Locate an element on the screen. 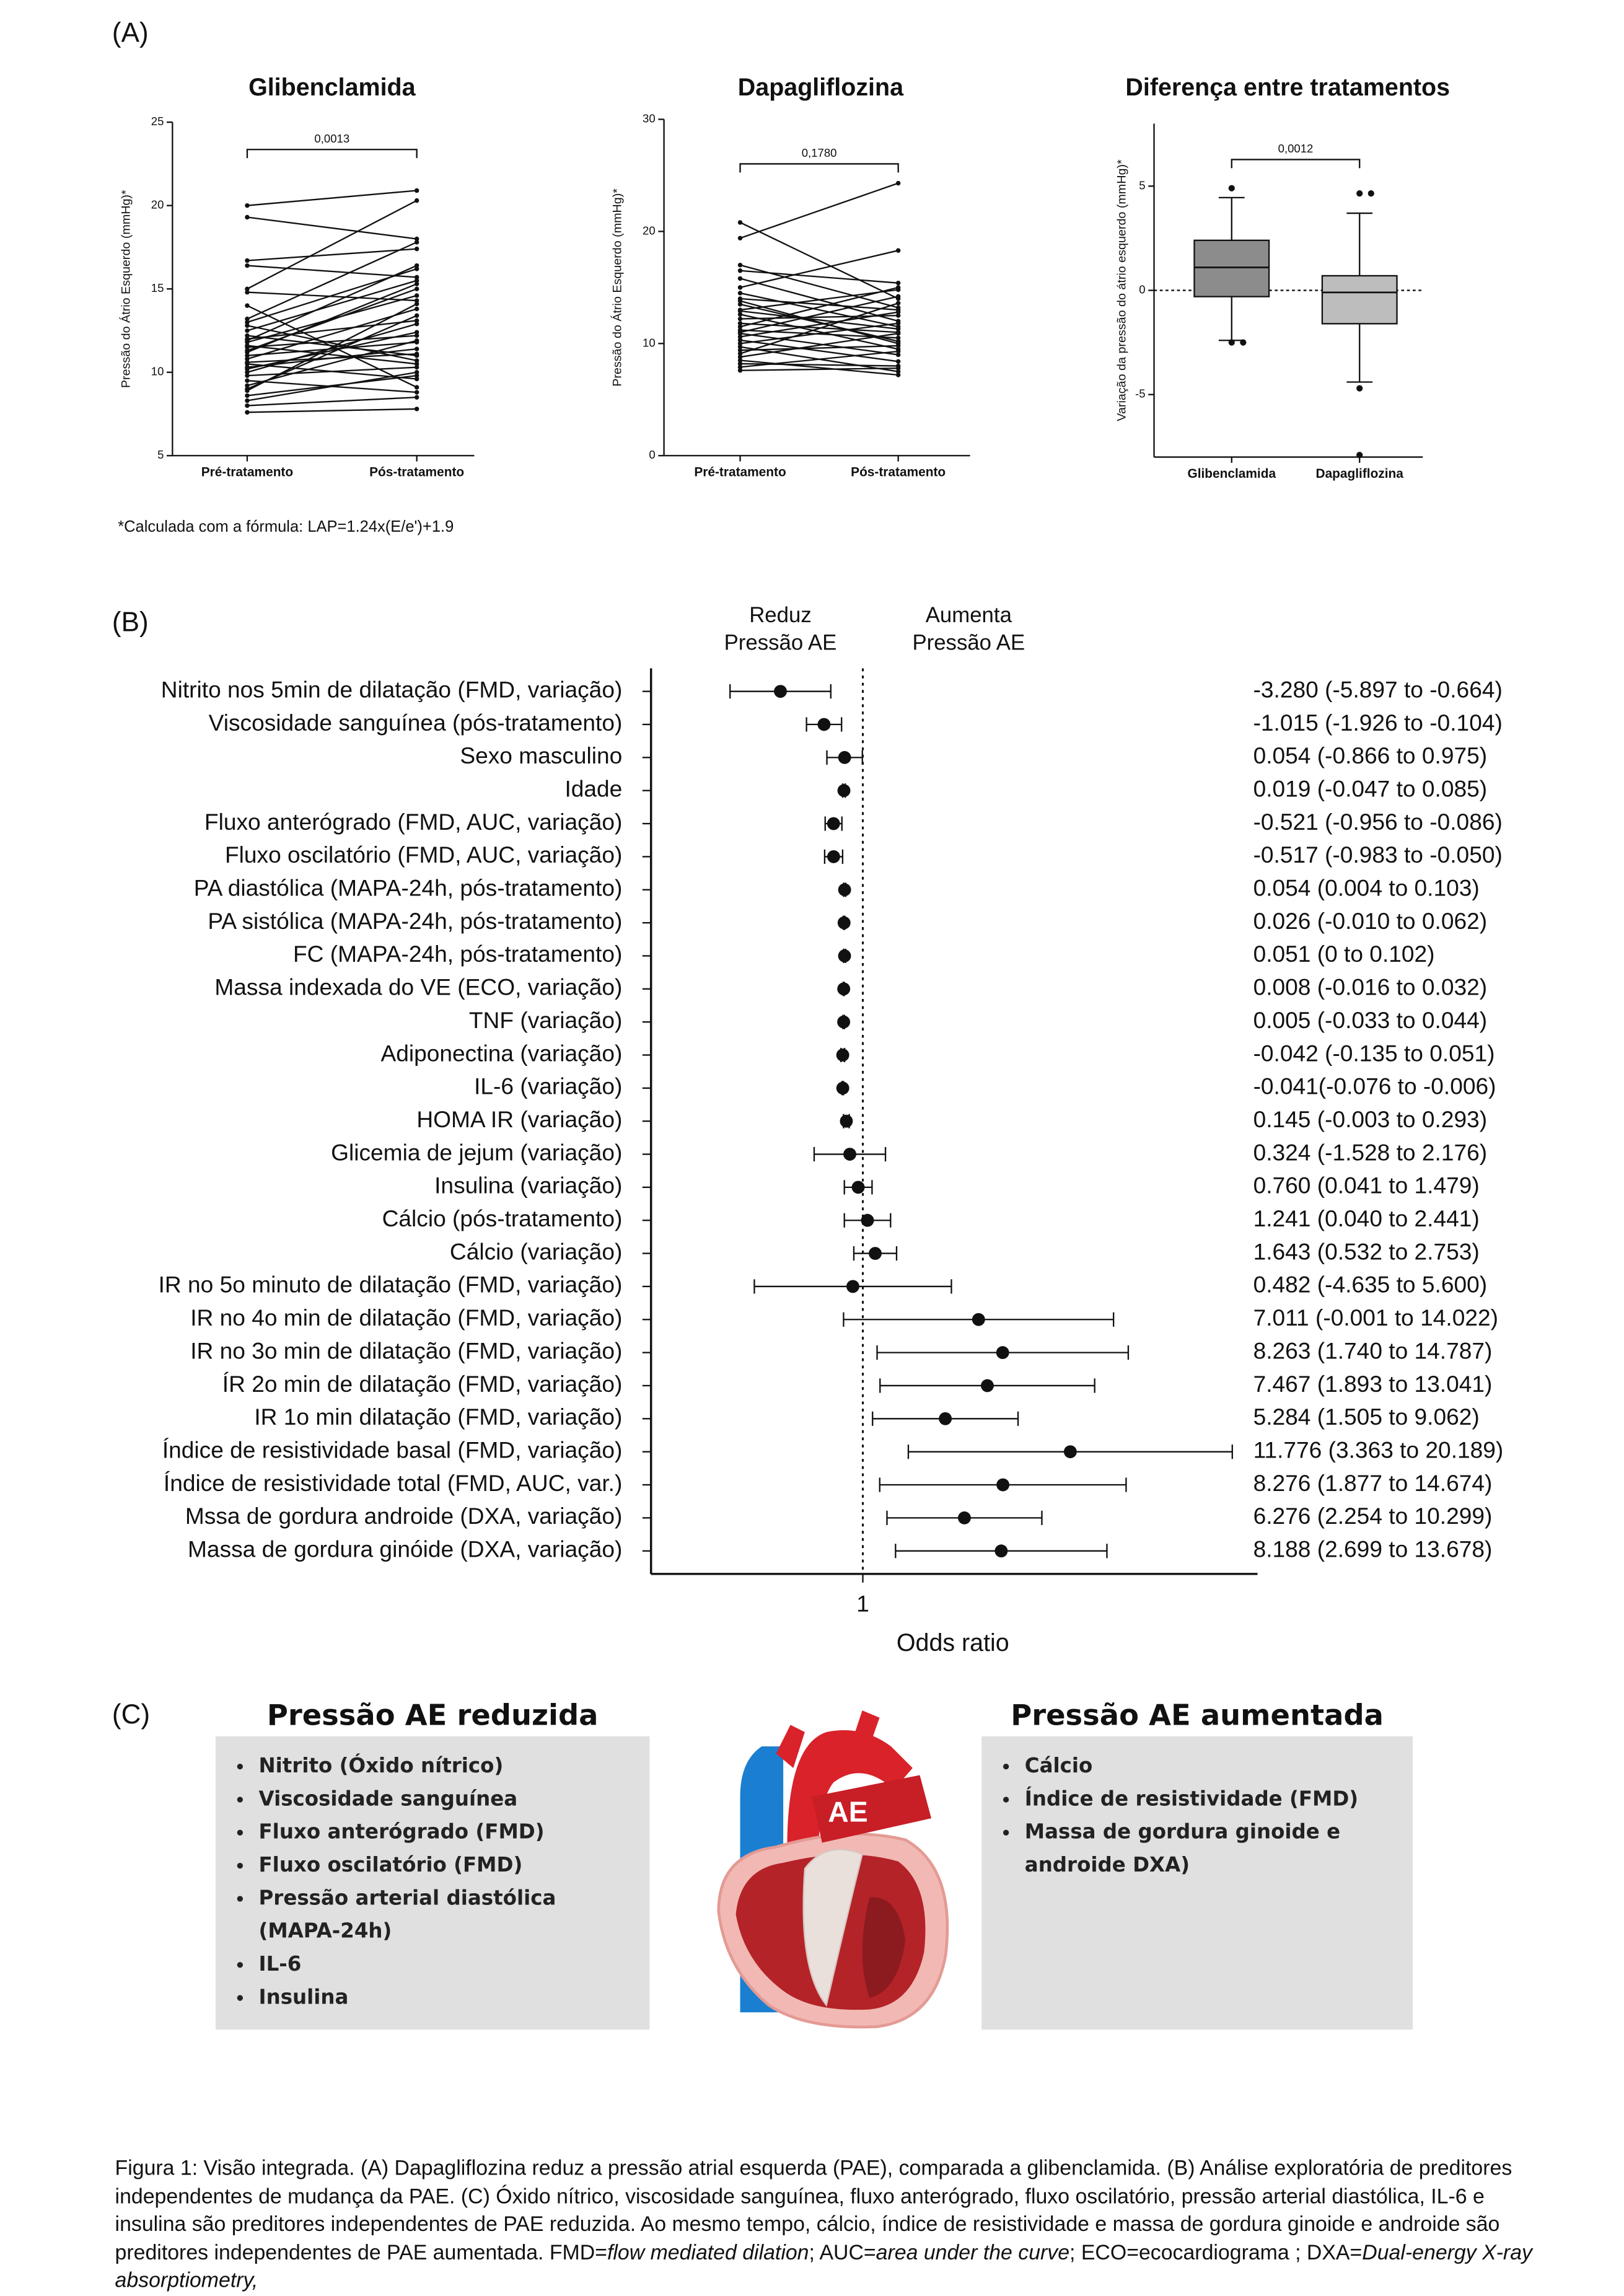 The width and height of the screenshot is (1624, 2296). x-tick-label: Dapagliflozina is located at coordinates (1360, 474).